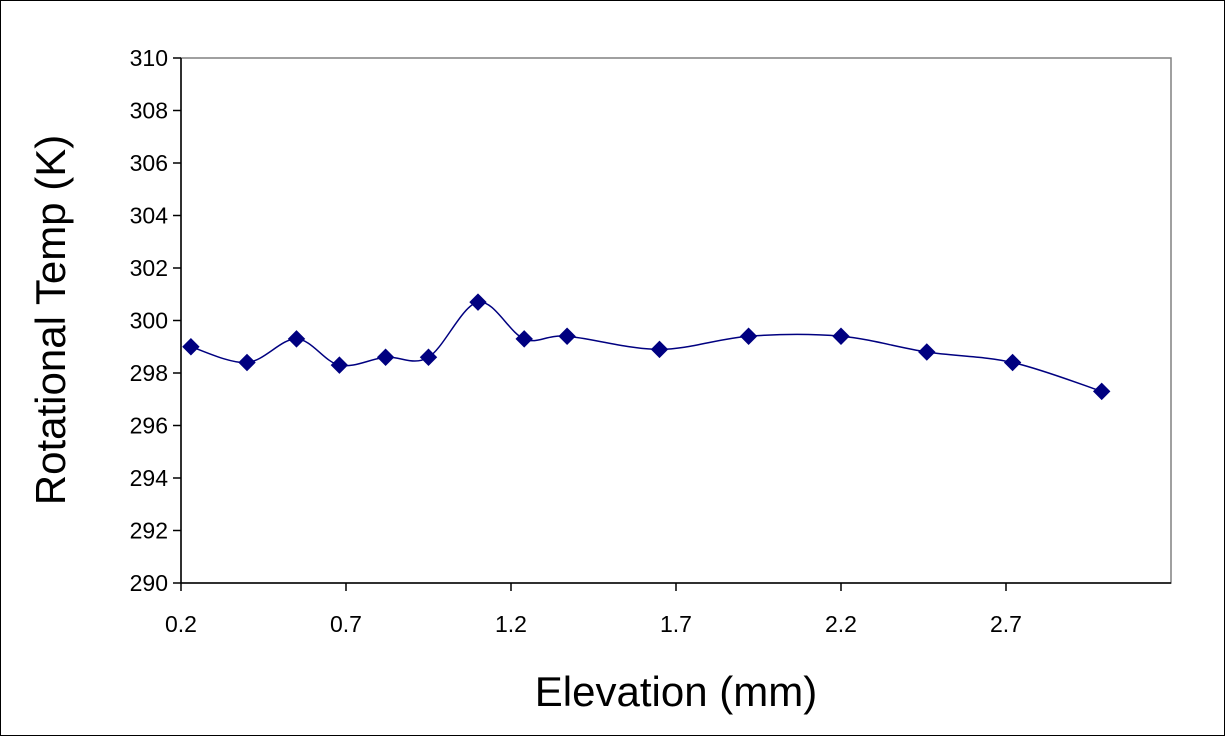 Image resolution: width=1225 pixels, height=737 pixels. Describe the element at coordinates (841, 624) in the screenshot. I see `x-tick-label: 2.2` at that location.